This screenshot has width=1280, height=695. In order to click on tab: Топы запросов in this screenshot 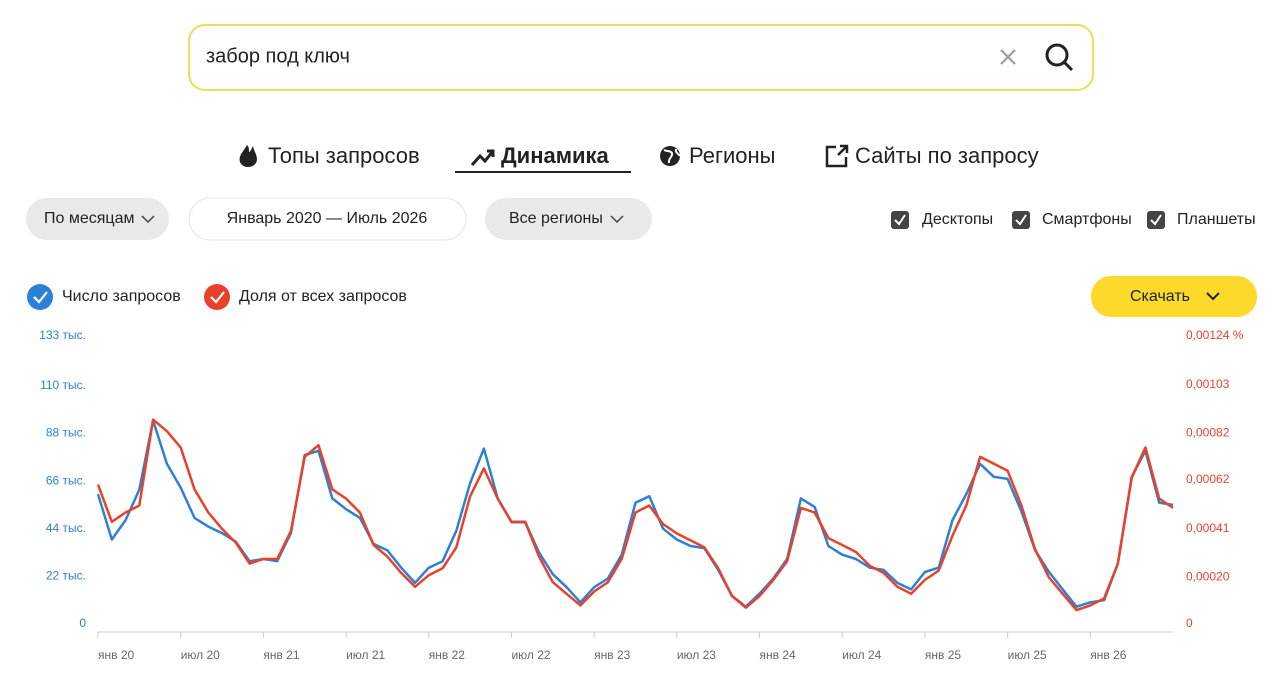, I will do `click(344, 155)`.